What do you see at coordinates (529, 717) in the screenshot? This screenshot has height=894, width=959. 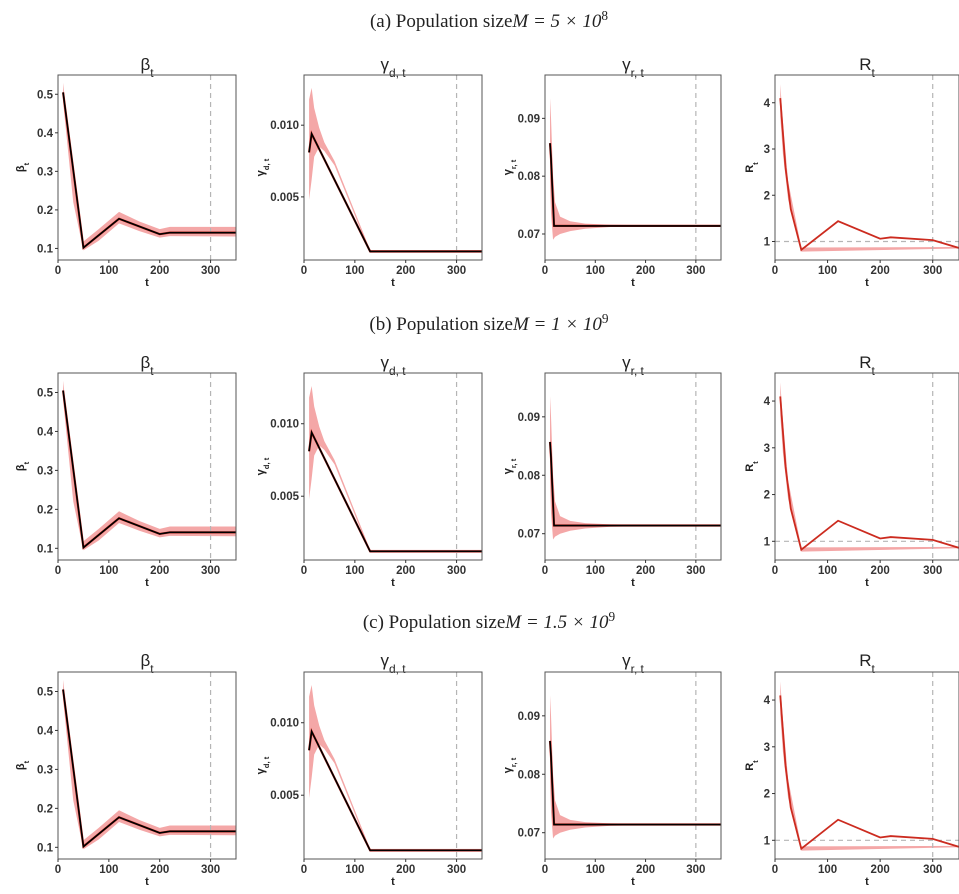 I see `y-tick-label: 0.09` at bounding box center [529, 717].